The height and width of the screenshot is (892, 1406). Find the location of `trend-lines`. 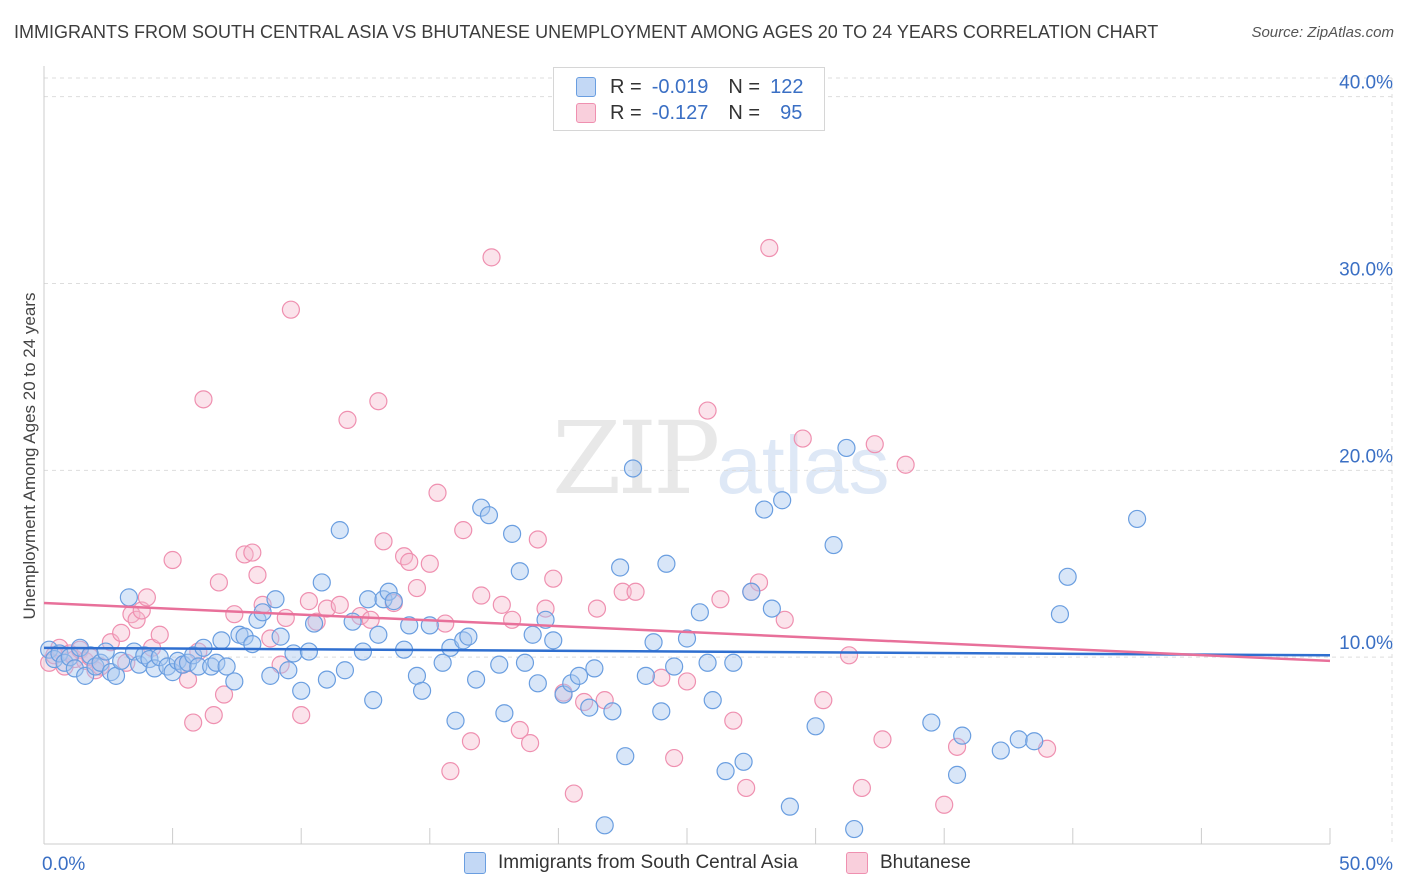

trend-lines is located at coordinates (687, 632).